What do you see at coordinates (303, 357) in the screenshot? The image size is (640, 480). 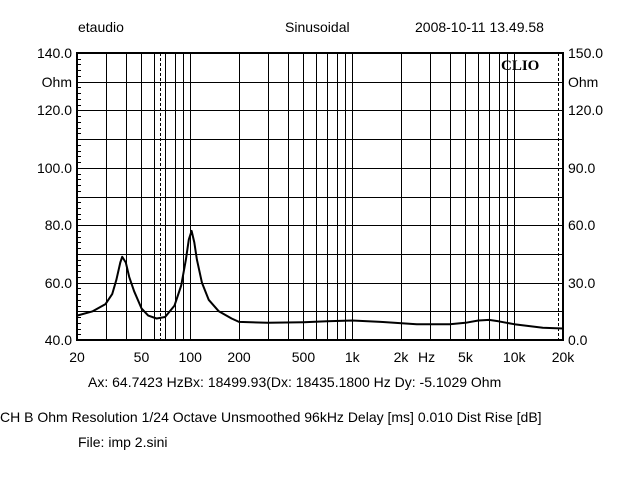 I see `x-tick-label: 500` at bounding box center [303, 357].